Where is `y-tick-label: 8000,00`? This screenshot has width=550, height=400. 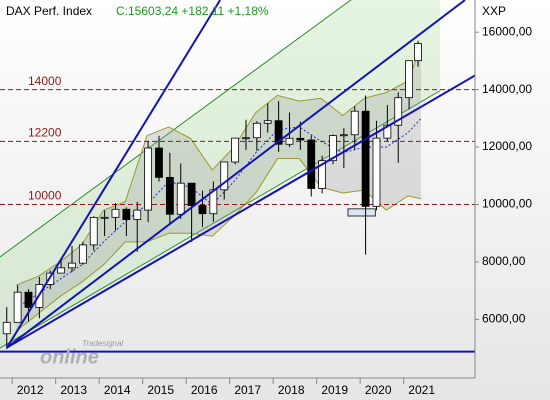
y-tick-label: 8000,00 is located at coordinates (504, 261).